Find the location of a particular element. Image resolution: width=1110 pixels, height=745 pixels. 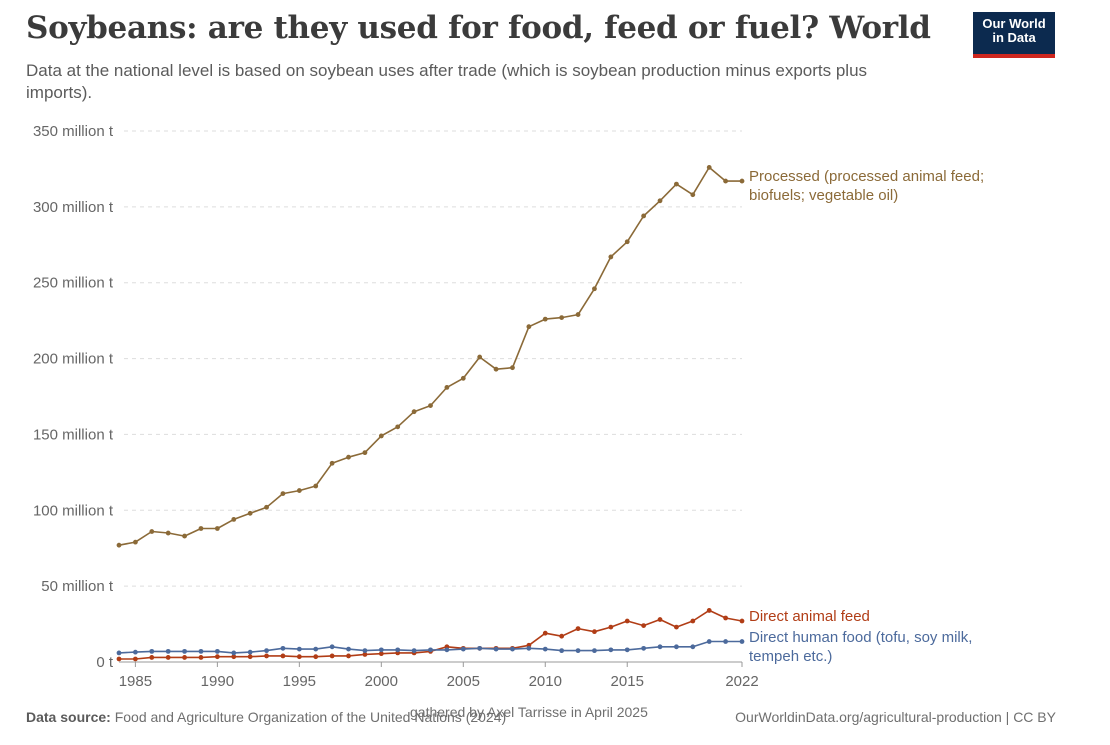

logo-line-1: Our World is located at coordinates (1014, 23).